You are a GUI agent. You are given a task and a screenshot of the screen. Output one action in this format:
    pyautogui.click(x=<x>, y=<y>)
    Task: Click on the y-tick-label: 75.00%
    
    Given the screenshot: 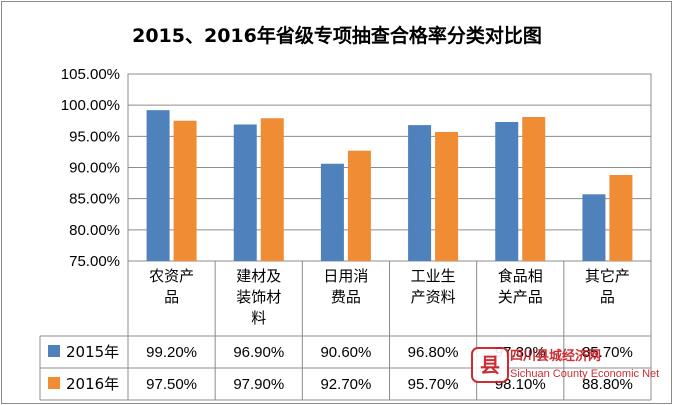 What is the action you would take?
    pyautogui.click(x=94, y=261)
    